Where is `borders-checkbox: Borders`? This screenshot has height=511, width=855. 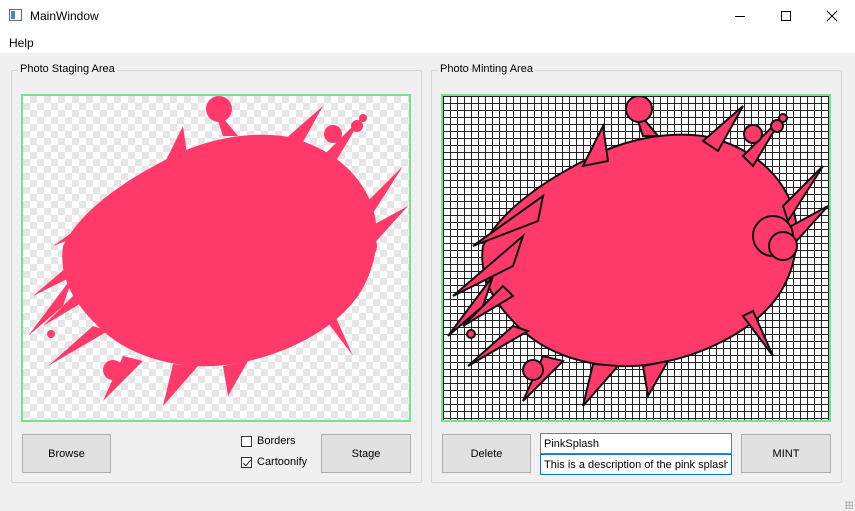 borders-checkbox: Borders is located at coordinates (268, 441).